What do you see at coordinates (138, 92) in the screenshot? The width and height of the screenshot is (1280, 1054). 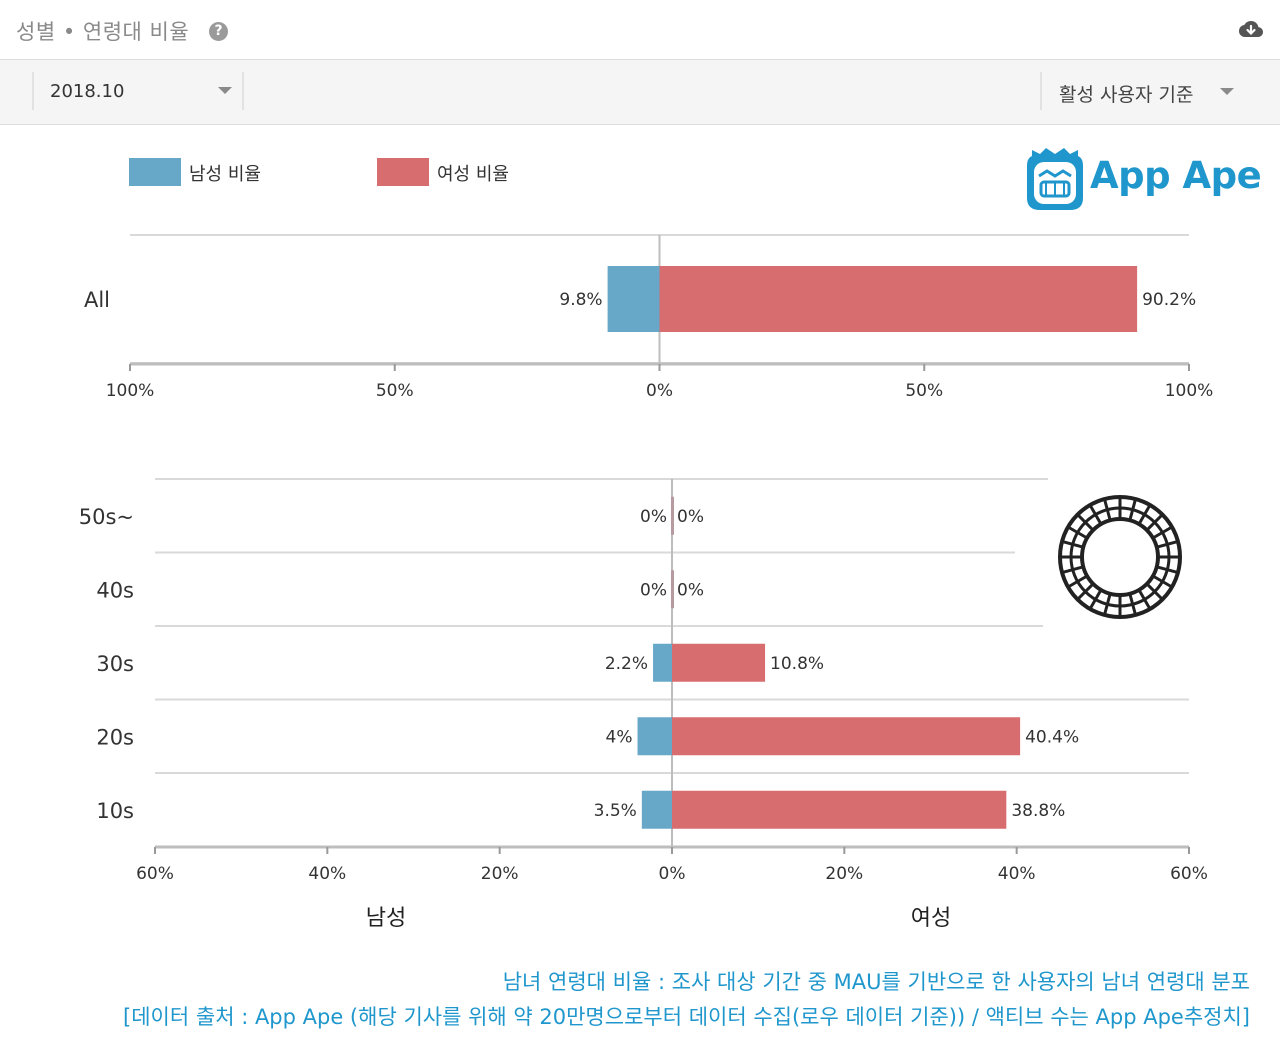 I see `date-select: 2018.10` at bounding box center [138, 92].